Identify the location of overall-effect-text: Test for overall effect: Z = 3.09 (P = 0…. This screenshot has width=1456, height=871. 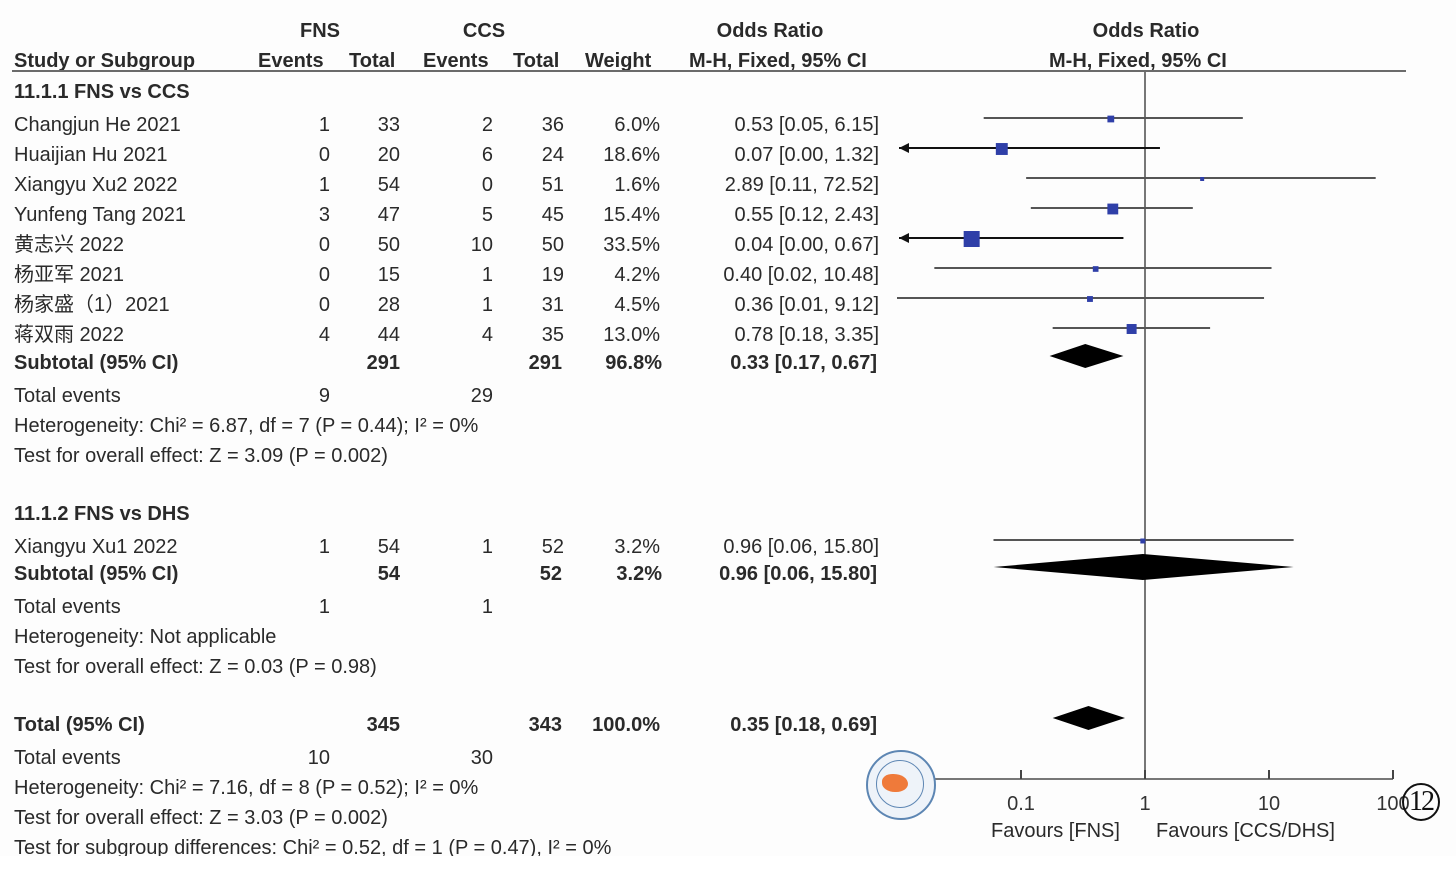
(201, 456).